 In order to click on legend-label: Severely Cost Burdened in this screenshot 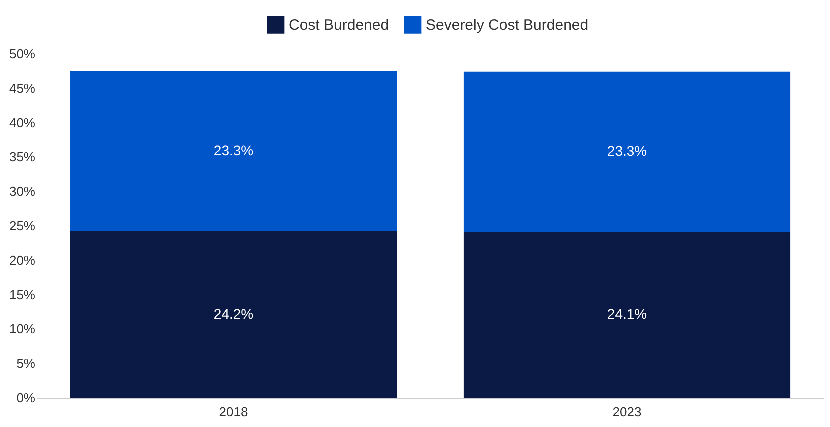, I will do `click(507, 25)`.